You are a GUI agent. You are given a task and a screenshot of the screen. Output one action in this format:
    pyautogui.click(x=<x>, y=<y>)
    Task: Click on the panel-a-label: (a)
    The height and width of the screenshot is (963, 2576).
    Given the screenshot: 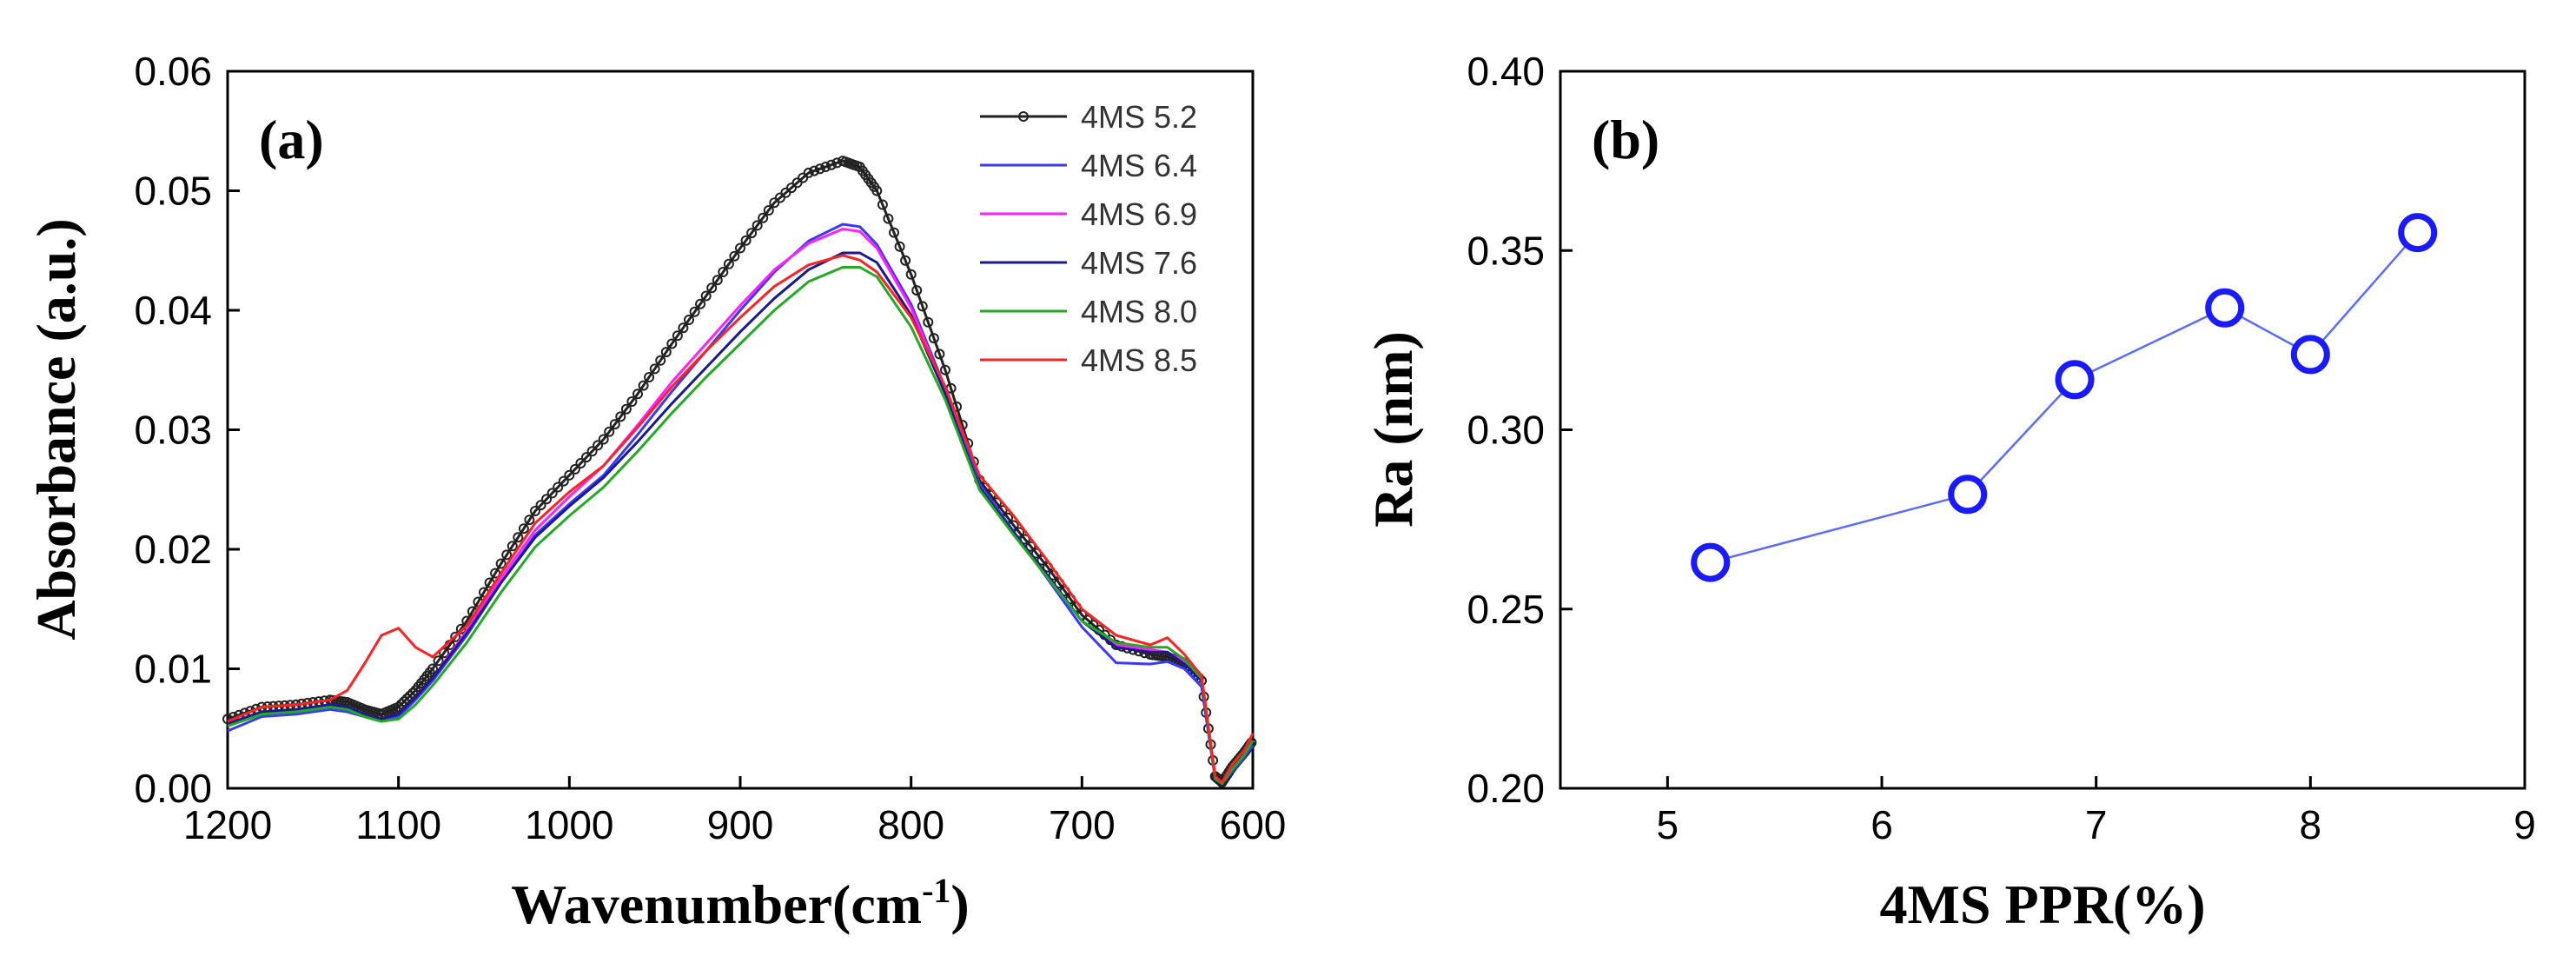 What is the action you would take?
    pyautogui.click(x=291, y=139)
    